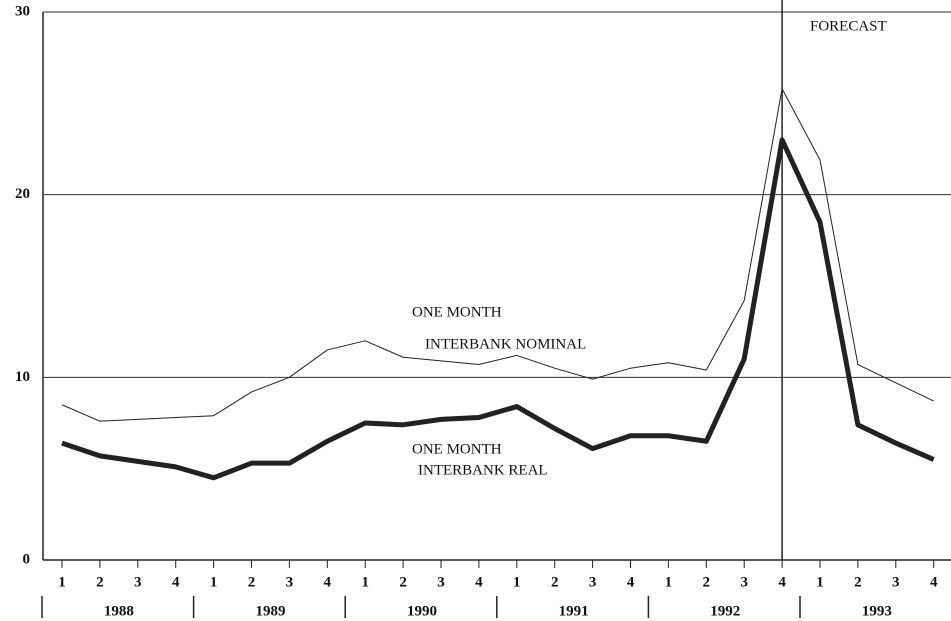 Image resolution: width=951 pixels, height=621 pixels. Describe the element at coordinates (22, 11) in the screenshot. I see `y-tick-label: 30` at that location.